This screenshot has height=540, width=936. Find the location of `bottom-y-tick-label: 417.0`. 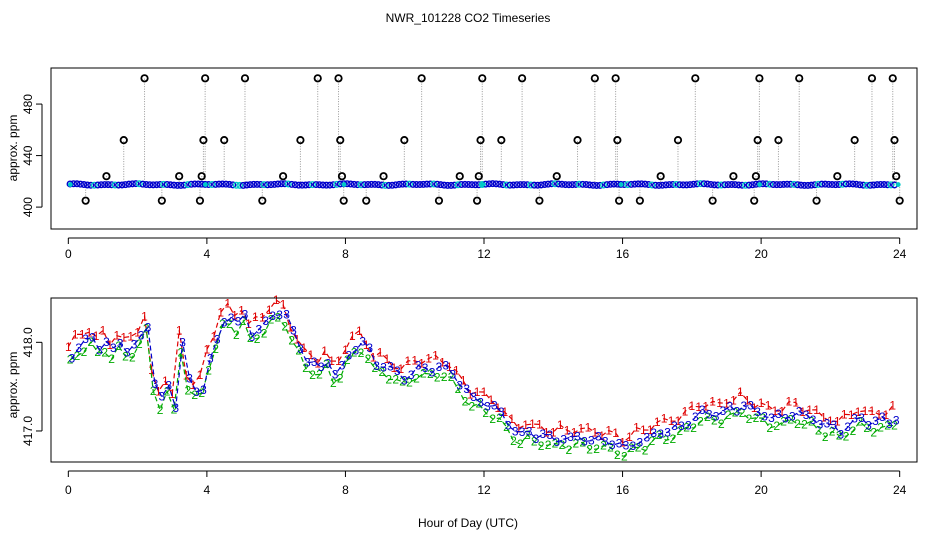

bottom-y-tick-label: 417.0 is located at coordinates (28, 431).